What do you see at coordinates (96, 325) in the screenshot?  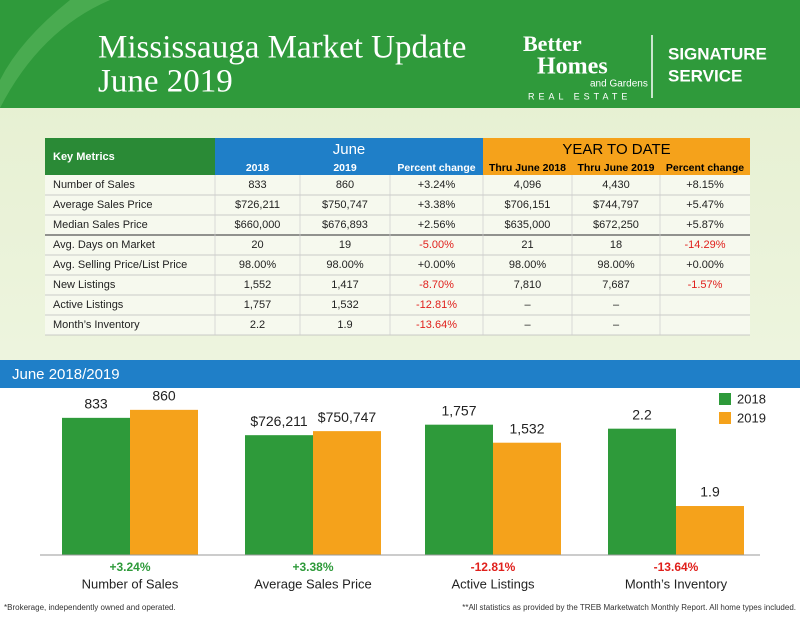 I see `row-label: Month’s Inventory` at bounding box center [96, 325].